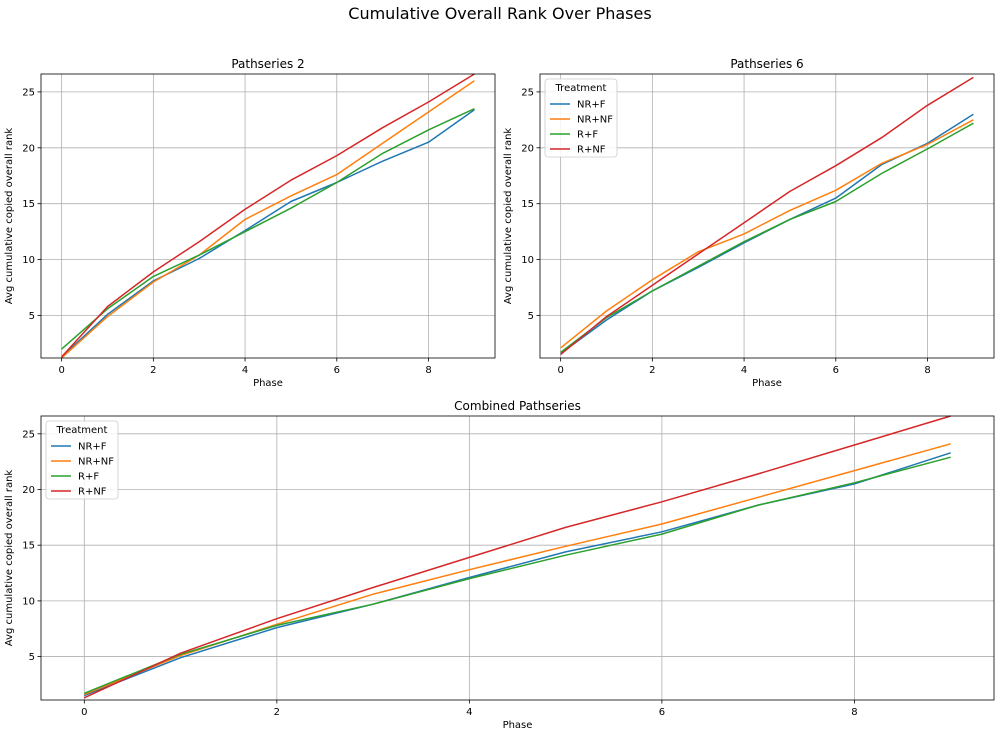  What do you see at coordinates (499, 13) in the screenshot?
I see `figure-title: Cumulative Overall Rank Over Phases` at bounding box center [499, 13].